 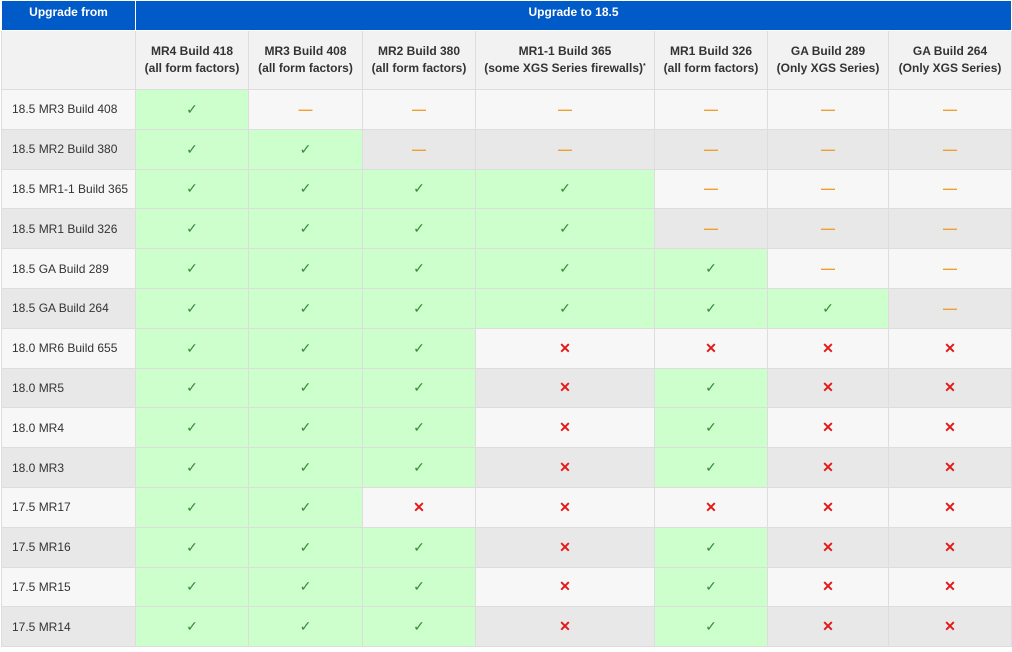 I want to click on table-row: 18.0 MR5 ✓ ✓ ✓ ✕ ✓ ✕ ✕, so click(x=506, y=388).